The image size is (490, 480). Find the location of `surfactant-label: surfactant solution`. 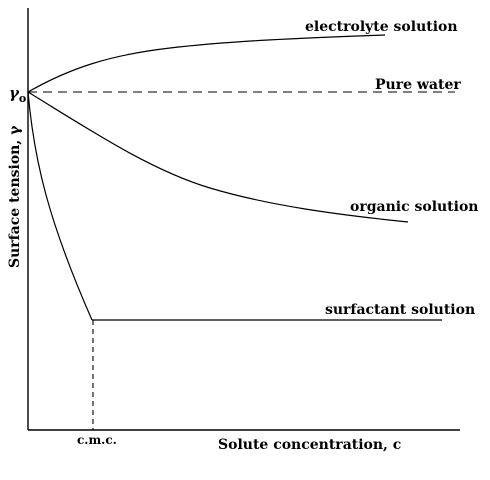

surfactant-label: surfactant solution is located at coordinates (400, 310).